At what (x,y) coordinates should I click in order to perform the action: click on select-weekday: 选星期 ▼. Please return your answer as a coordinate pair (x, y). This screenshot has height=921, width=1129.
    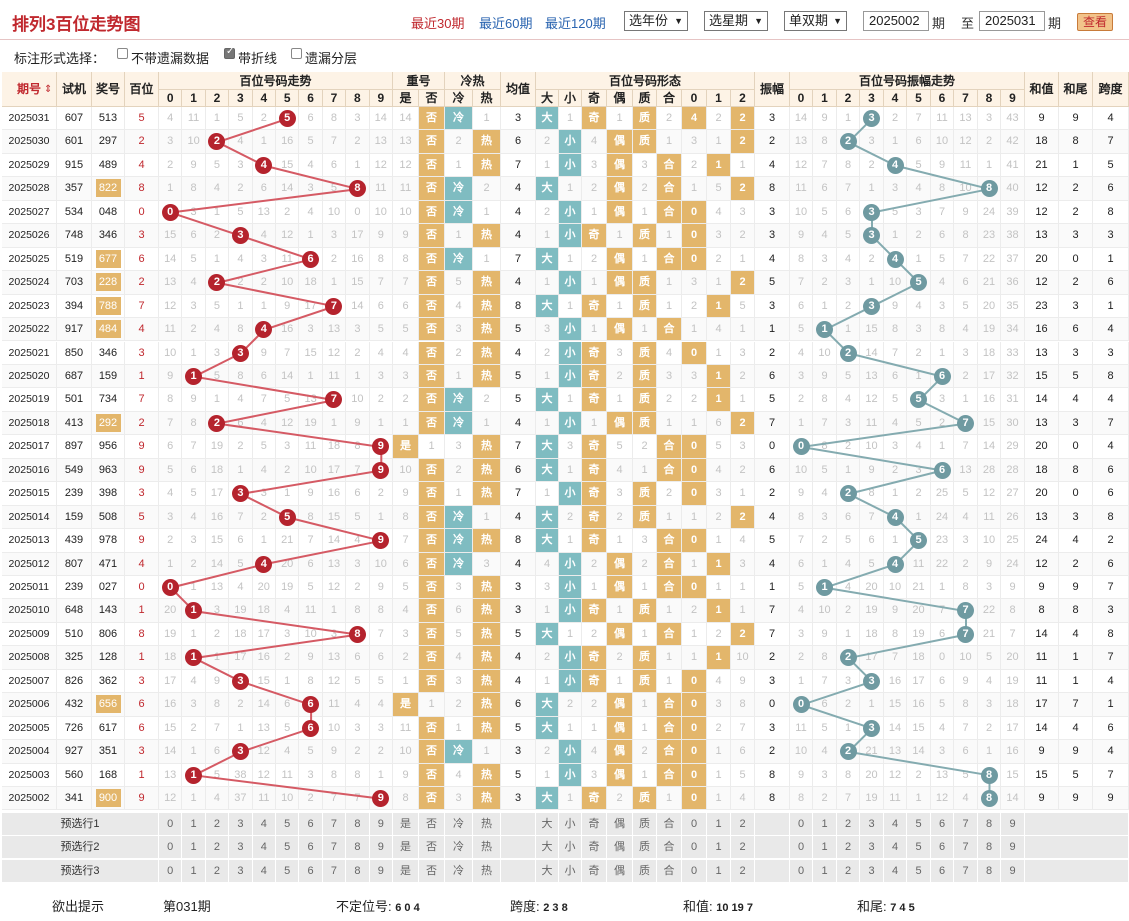
    Looking at the image, I should click on (736, 21).